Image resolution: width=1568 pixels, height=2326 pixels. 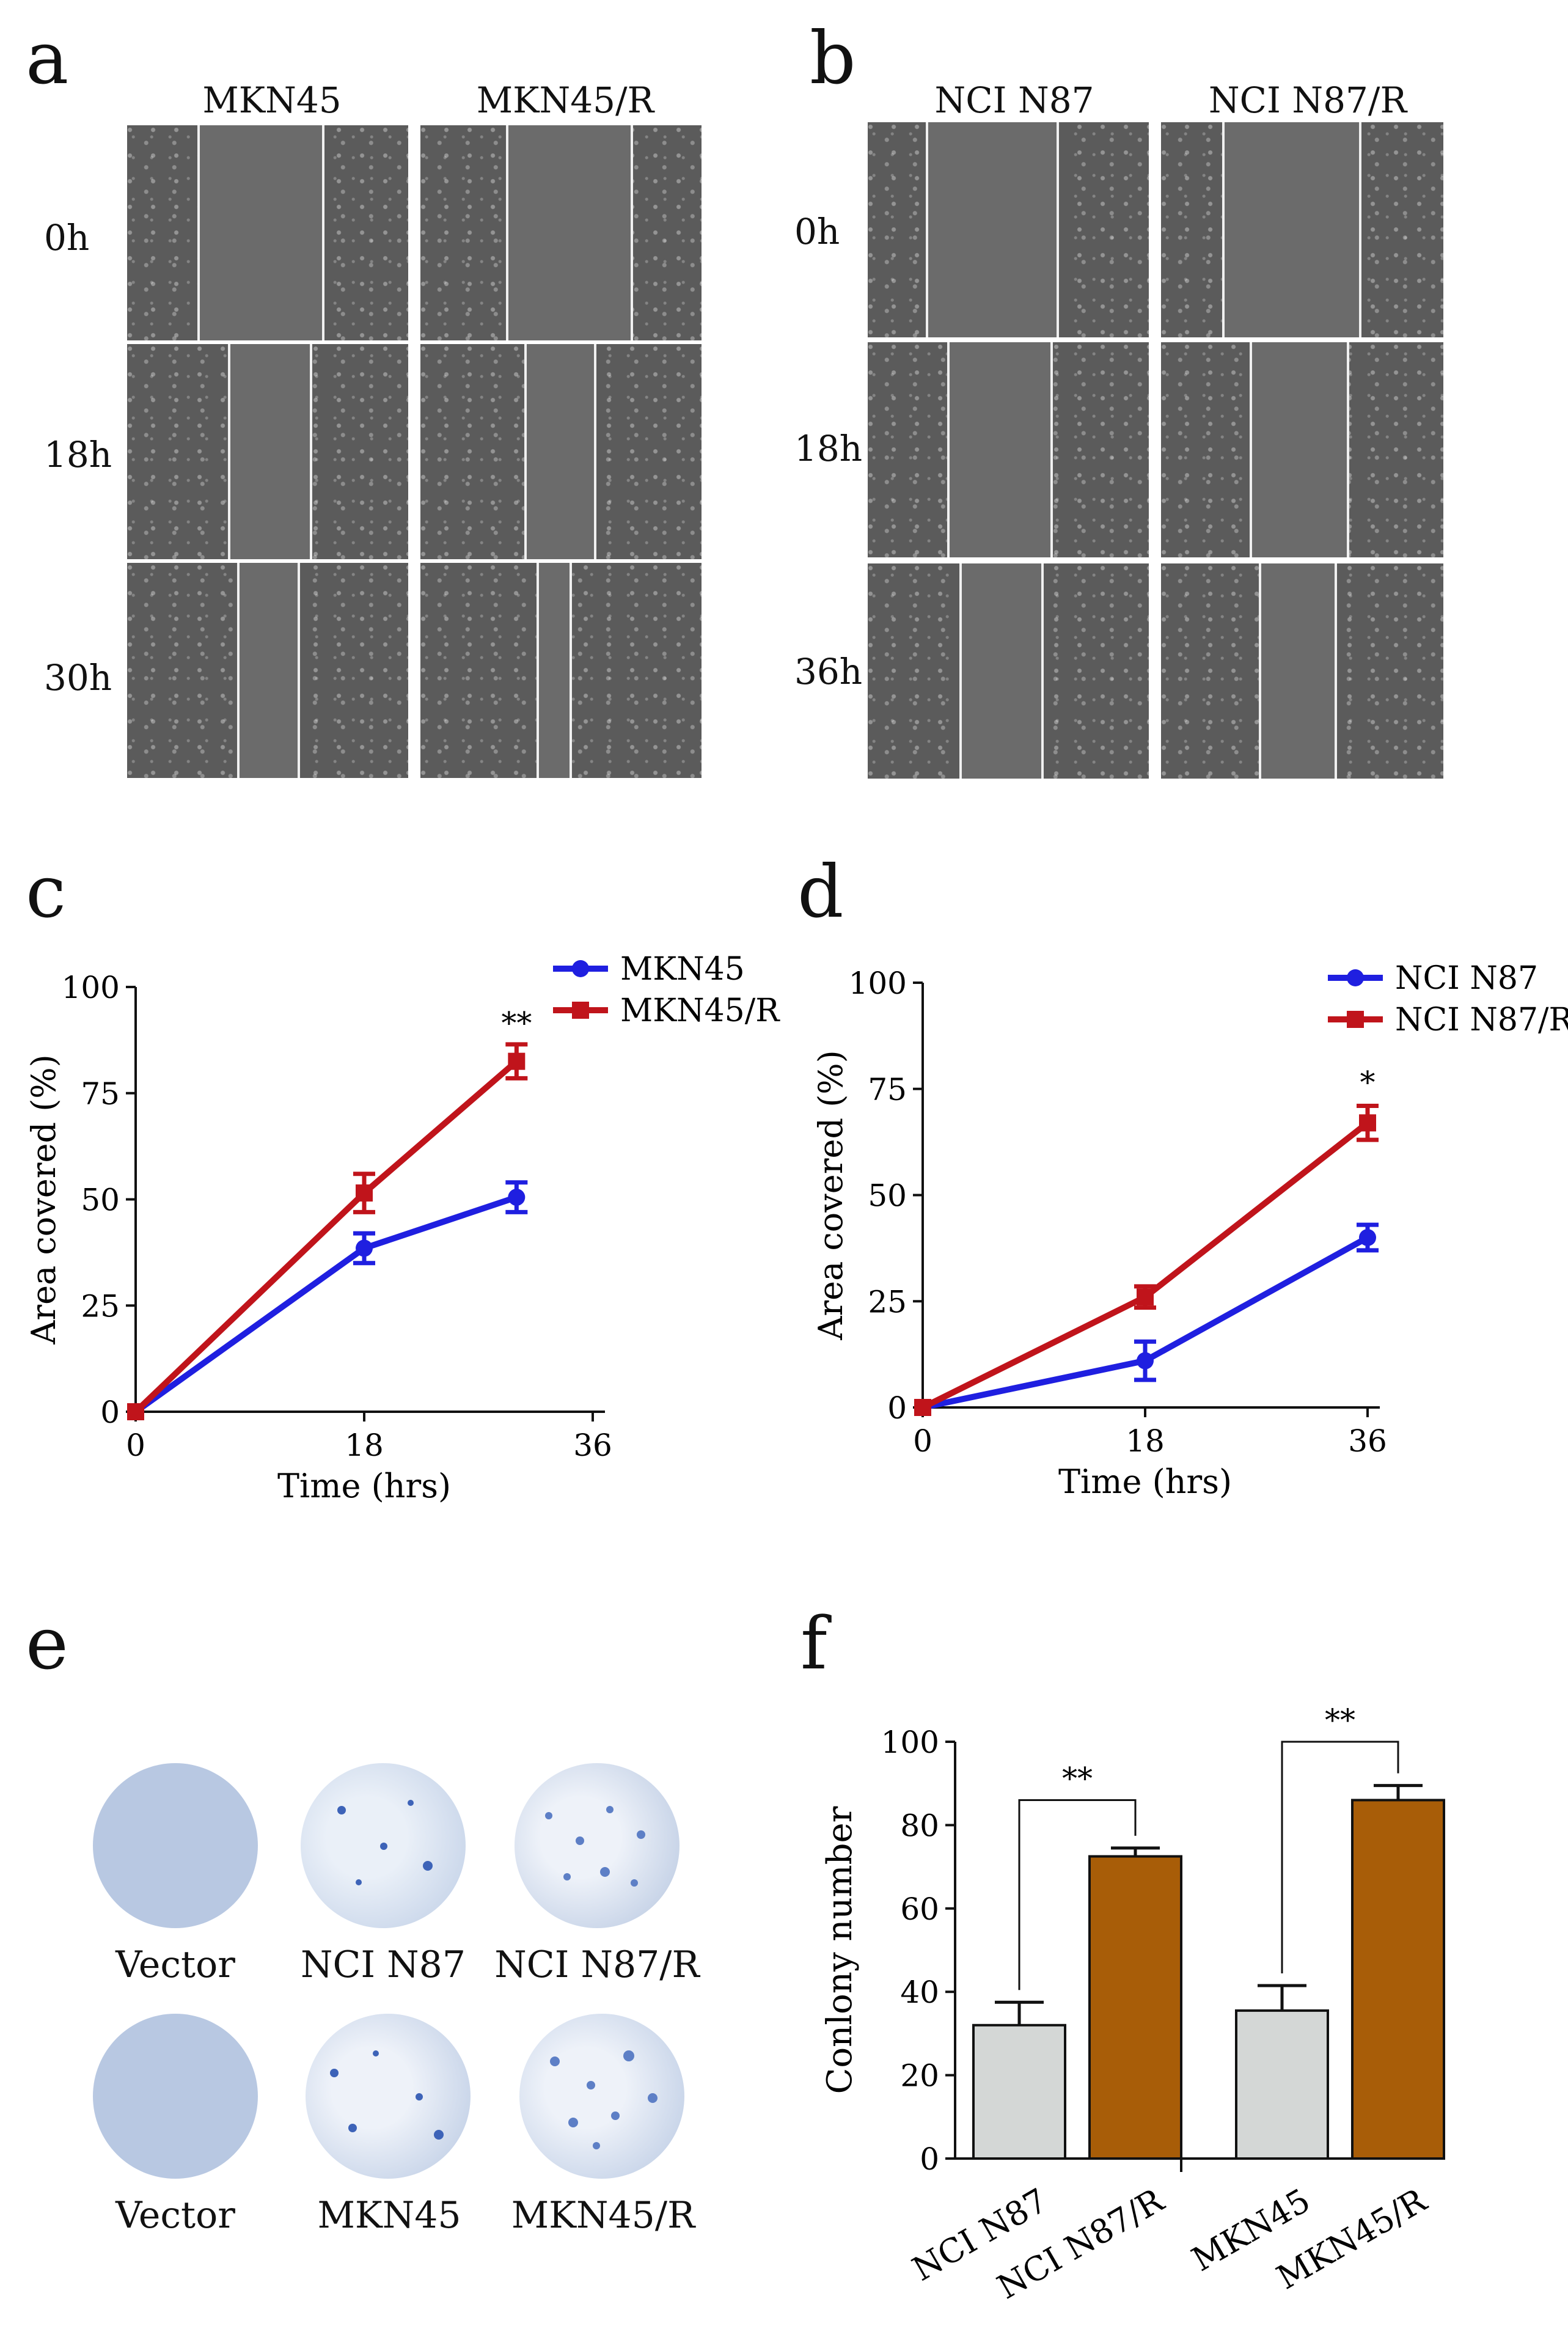 I want to click on dish-label-mkn45-r: MKN45/R, so click(x=603, y=2215).